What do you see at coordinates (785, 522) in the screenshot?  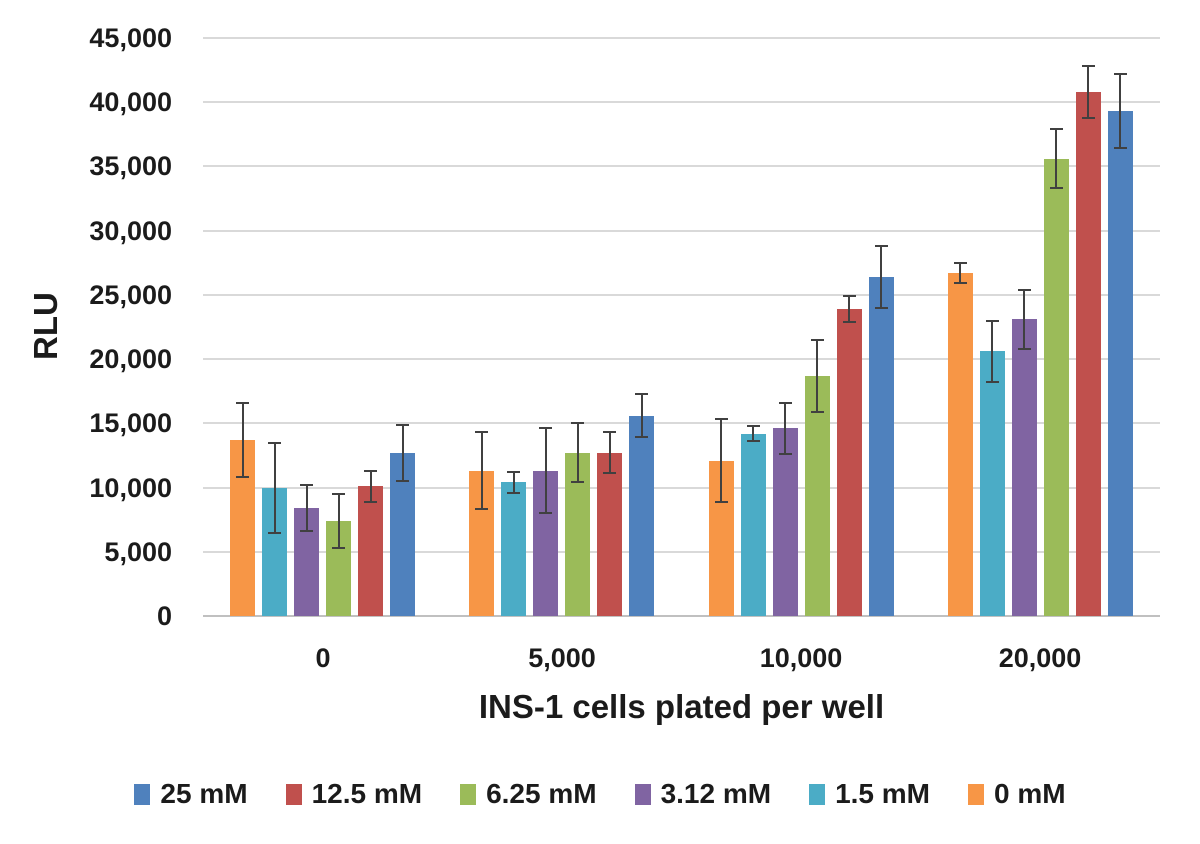 I see `bar-3.12-mM-at-10000` at bounding box center [785, 522].